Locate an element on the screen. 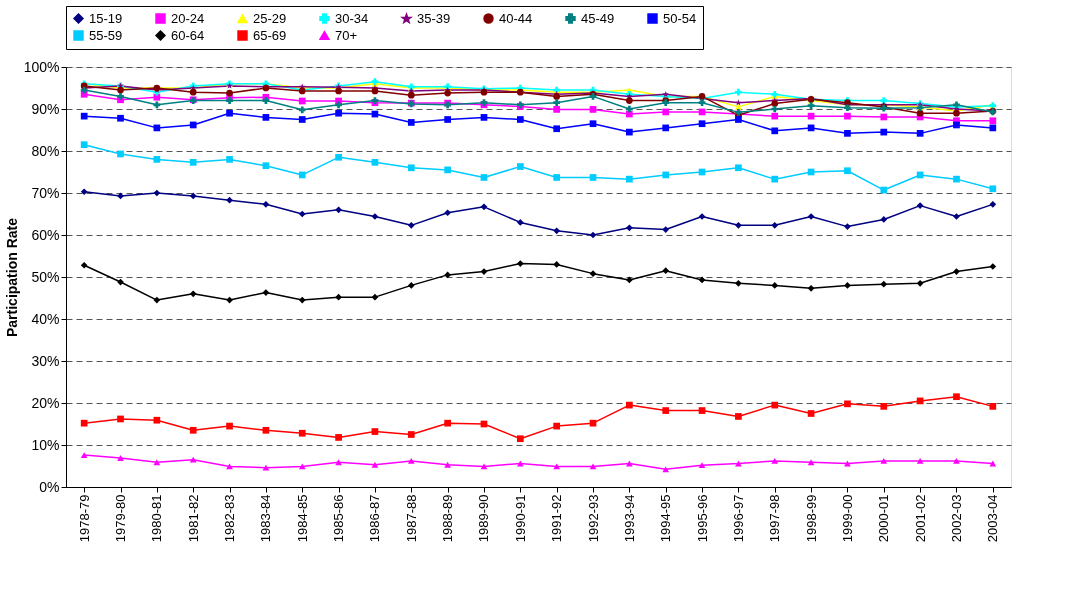  legend-label: 15-19 is located at coordinates (106, 18).